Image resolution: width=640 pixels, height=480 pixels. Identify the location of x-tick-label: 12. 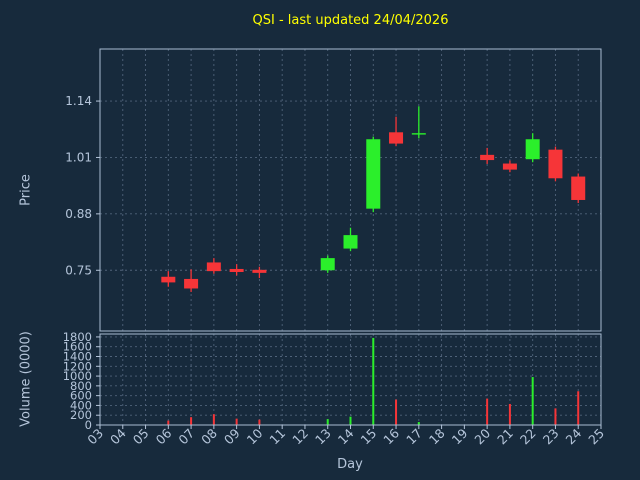
(300, 437).